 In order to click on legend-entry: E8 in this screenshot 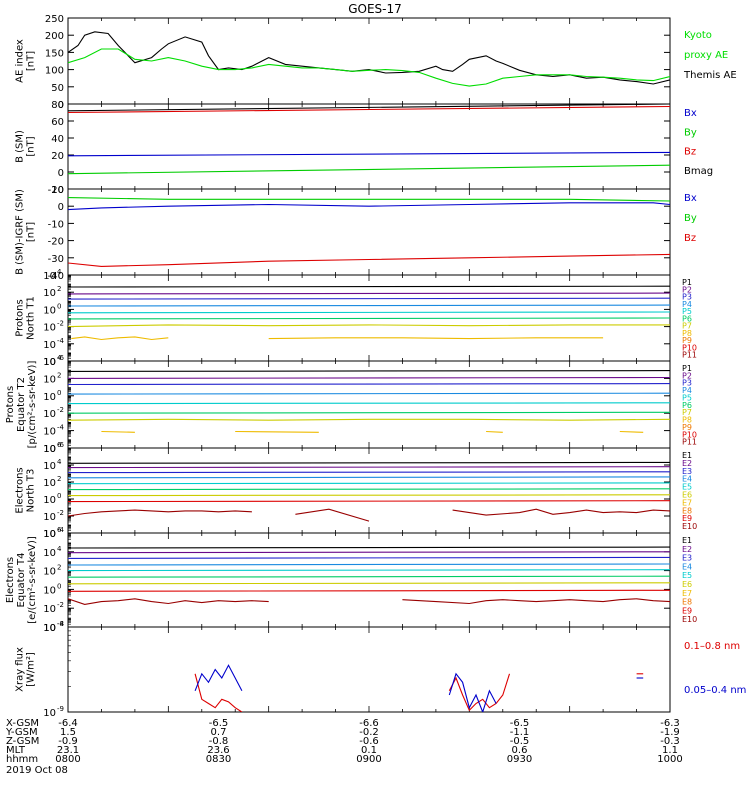, I will do `click(687, 602)`.